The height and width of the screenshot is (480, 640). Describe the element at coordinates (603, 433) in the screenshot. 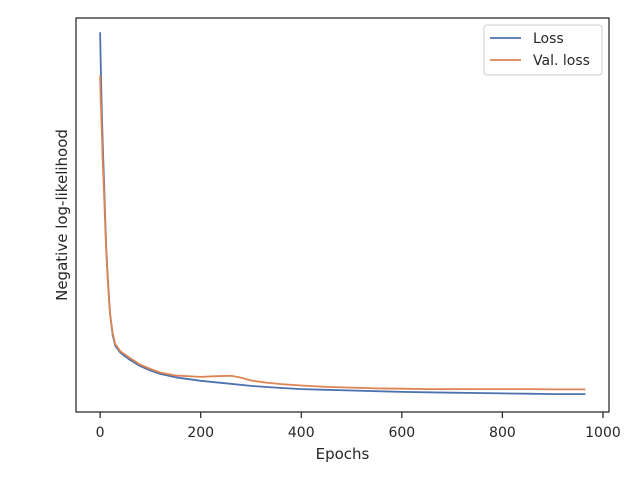

I see `x-tick-label: 1000` at that location.